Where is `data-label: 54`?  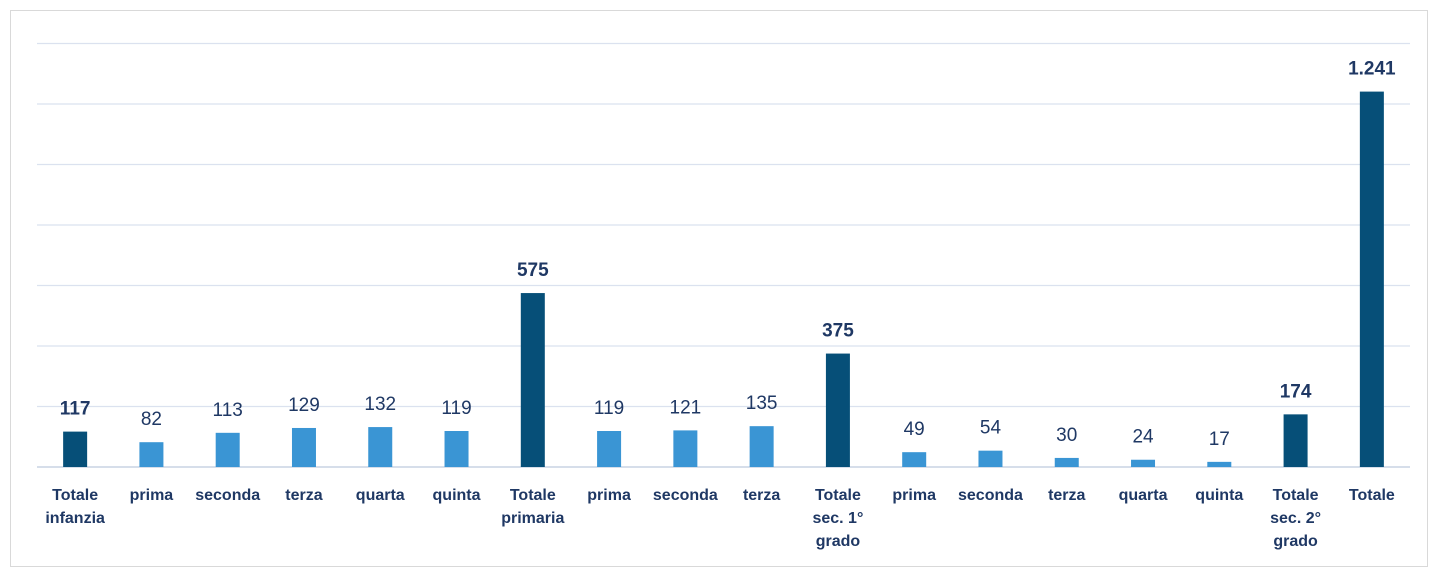 data-label: 54 is located at coordinates (991, 428).